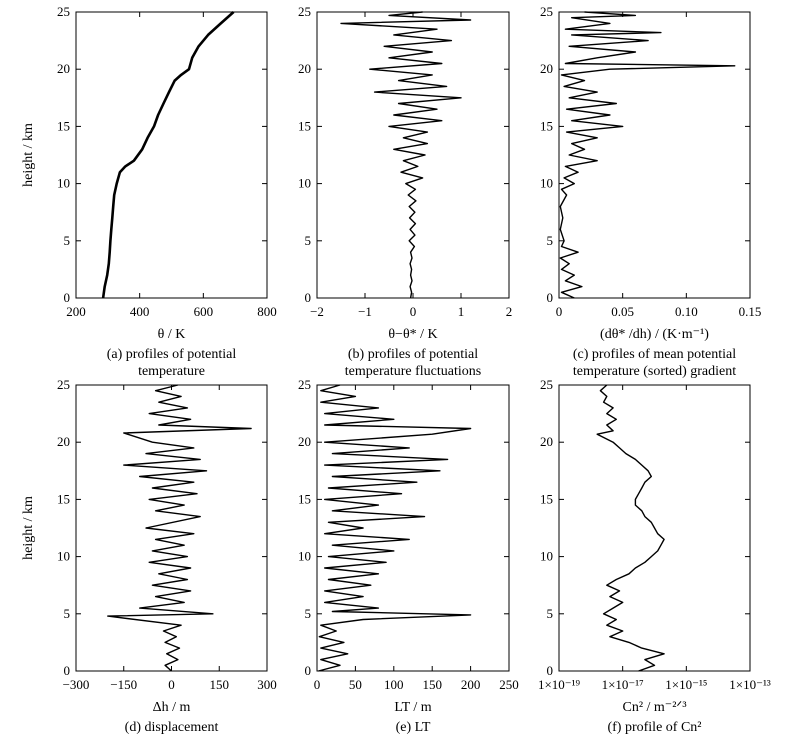  Describe the element at coordinates (654, 334) in the screenshot. I see `x-axis-label: (dθ* /dh) / (K·m⁻¹)` at that location.